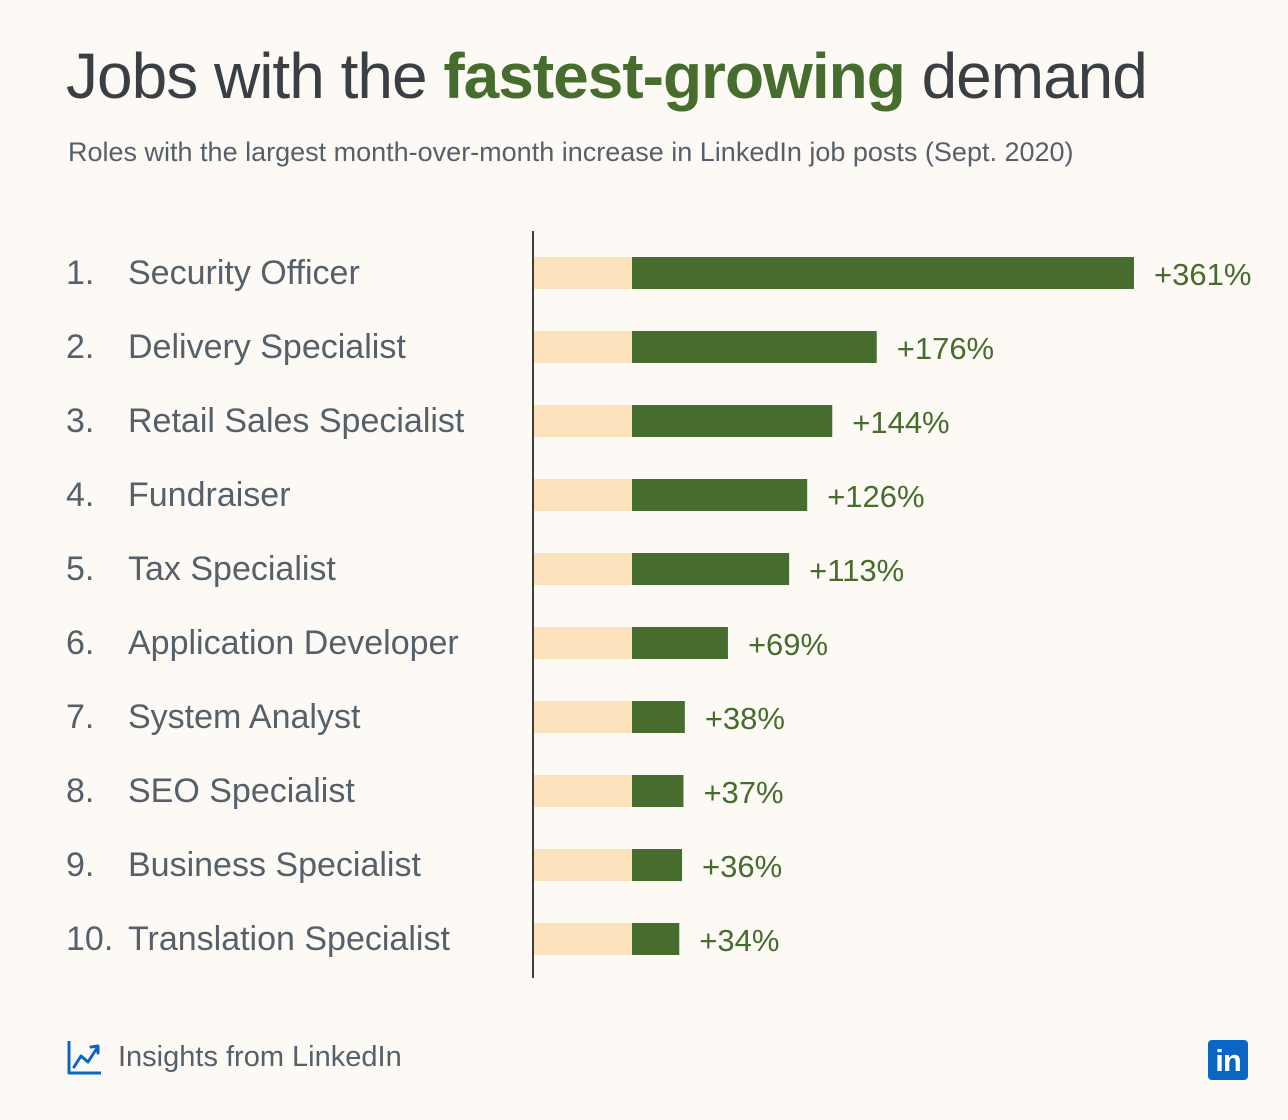 The height and width of the screenshot is (1120, 1288). What do you see at coordinates (875, 496) in the screenshot?
I see `value-label: +126%` at bounding box center [875, 496].